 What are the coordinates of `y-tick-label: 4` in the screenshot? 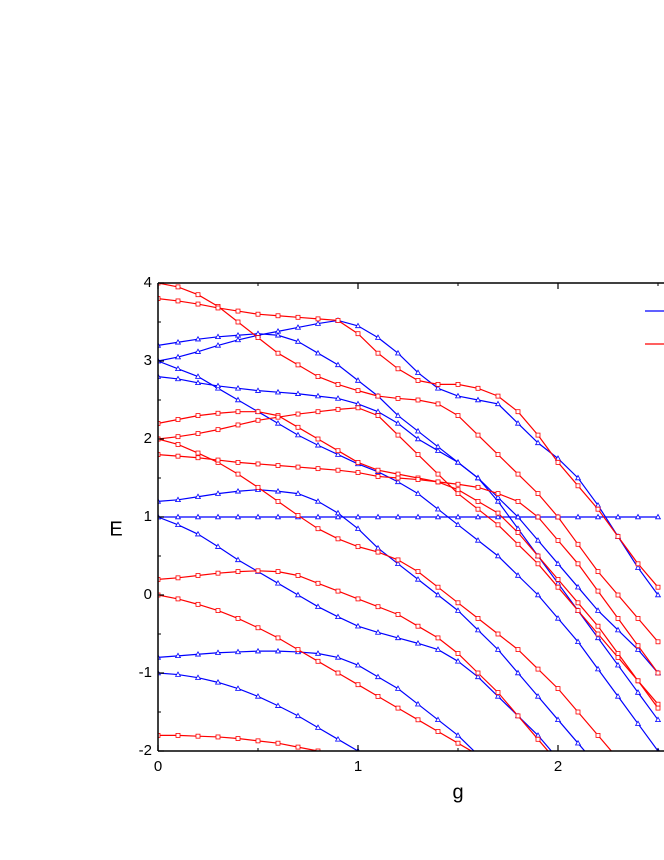 It's located at (148, 282).